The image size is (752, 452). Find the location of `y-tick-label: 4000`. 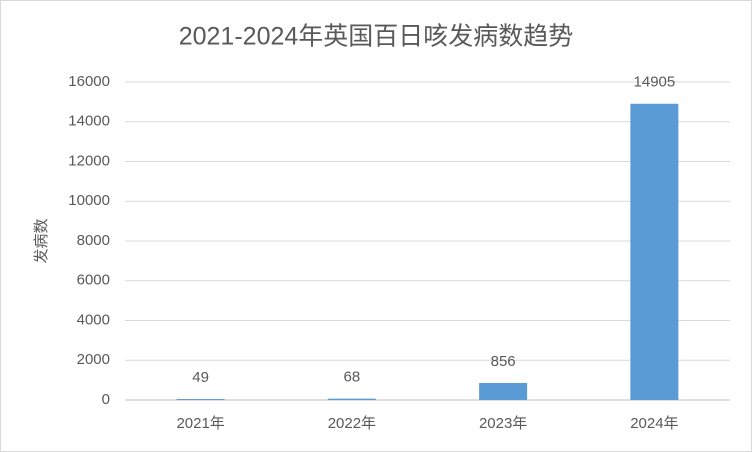

y-tick-label: 4000 is located at coordinates (93, 319).